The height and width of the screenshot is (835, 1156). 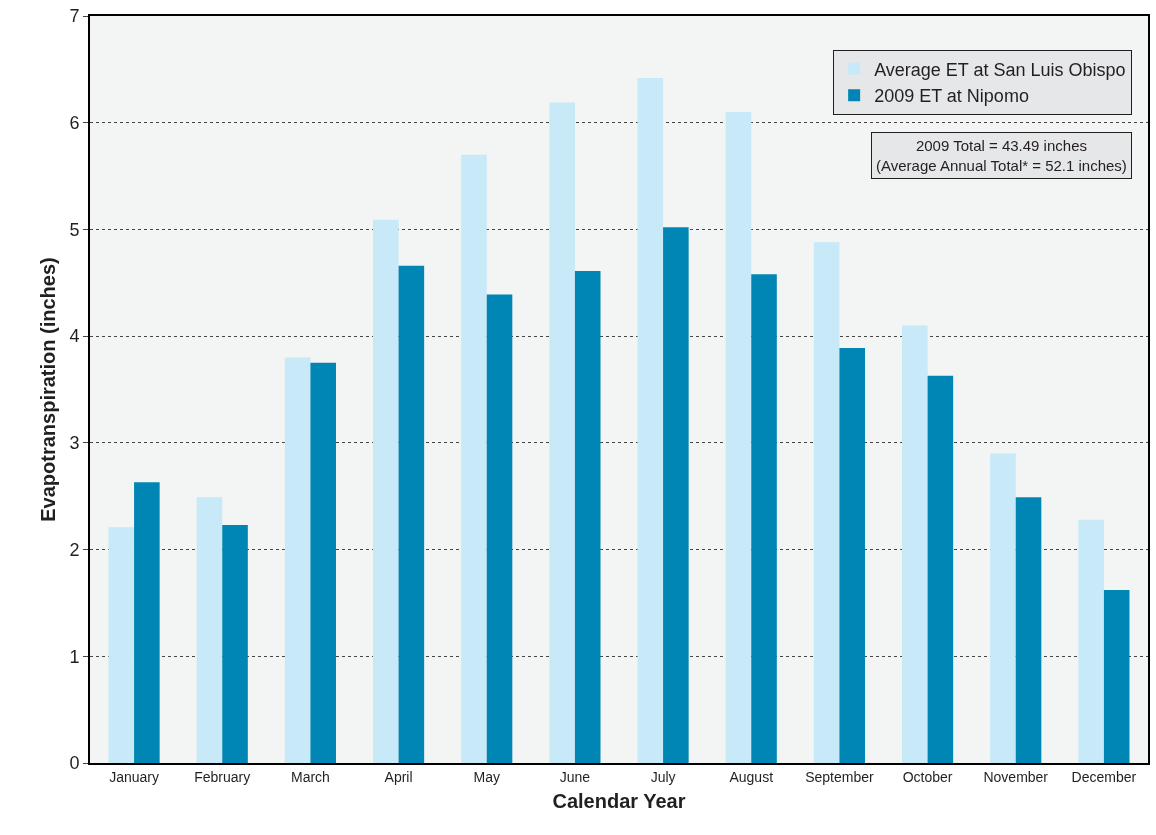 What do you see at coordinates (927, 776) in the screenshot?
I see `x-tick-label: October` at bounding box center [927, 776].